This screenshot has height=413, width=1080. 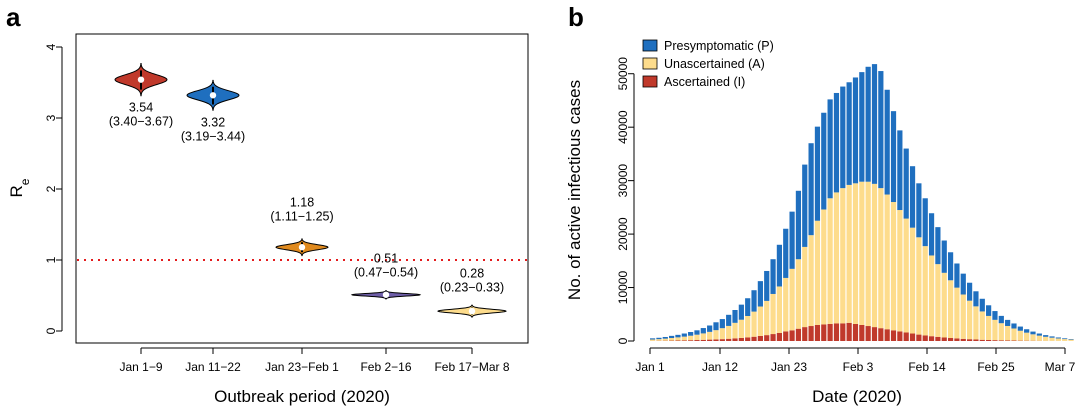 What do you see at coordinates (574, 190) in the screenshot?
I see `panel-b-y-axis-title: No. of active infectious cases` at bounding box center [574, 190].